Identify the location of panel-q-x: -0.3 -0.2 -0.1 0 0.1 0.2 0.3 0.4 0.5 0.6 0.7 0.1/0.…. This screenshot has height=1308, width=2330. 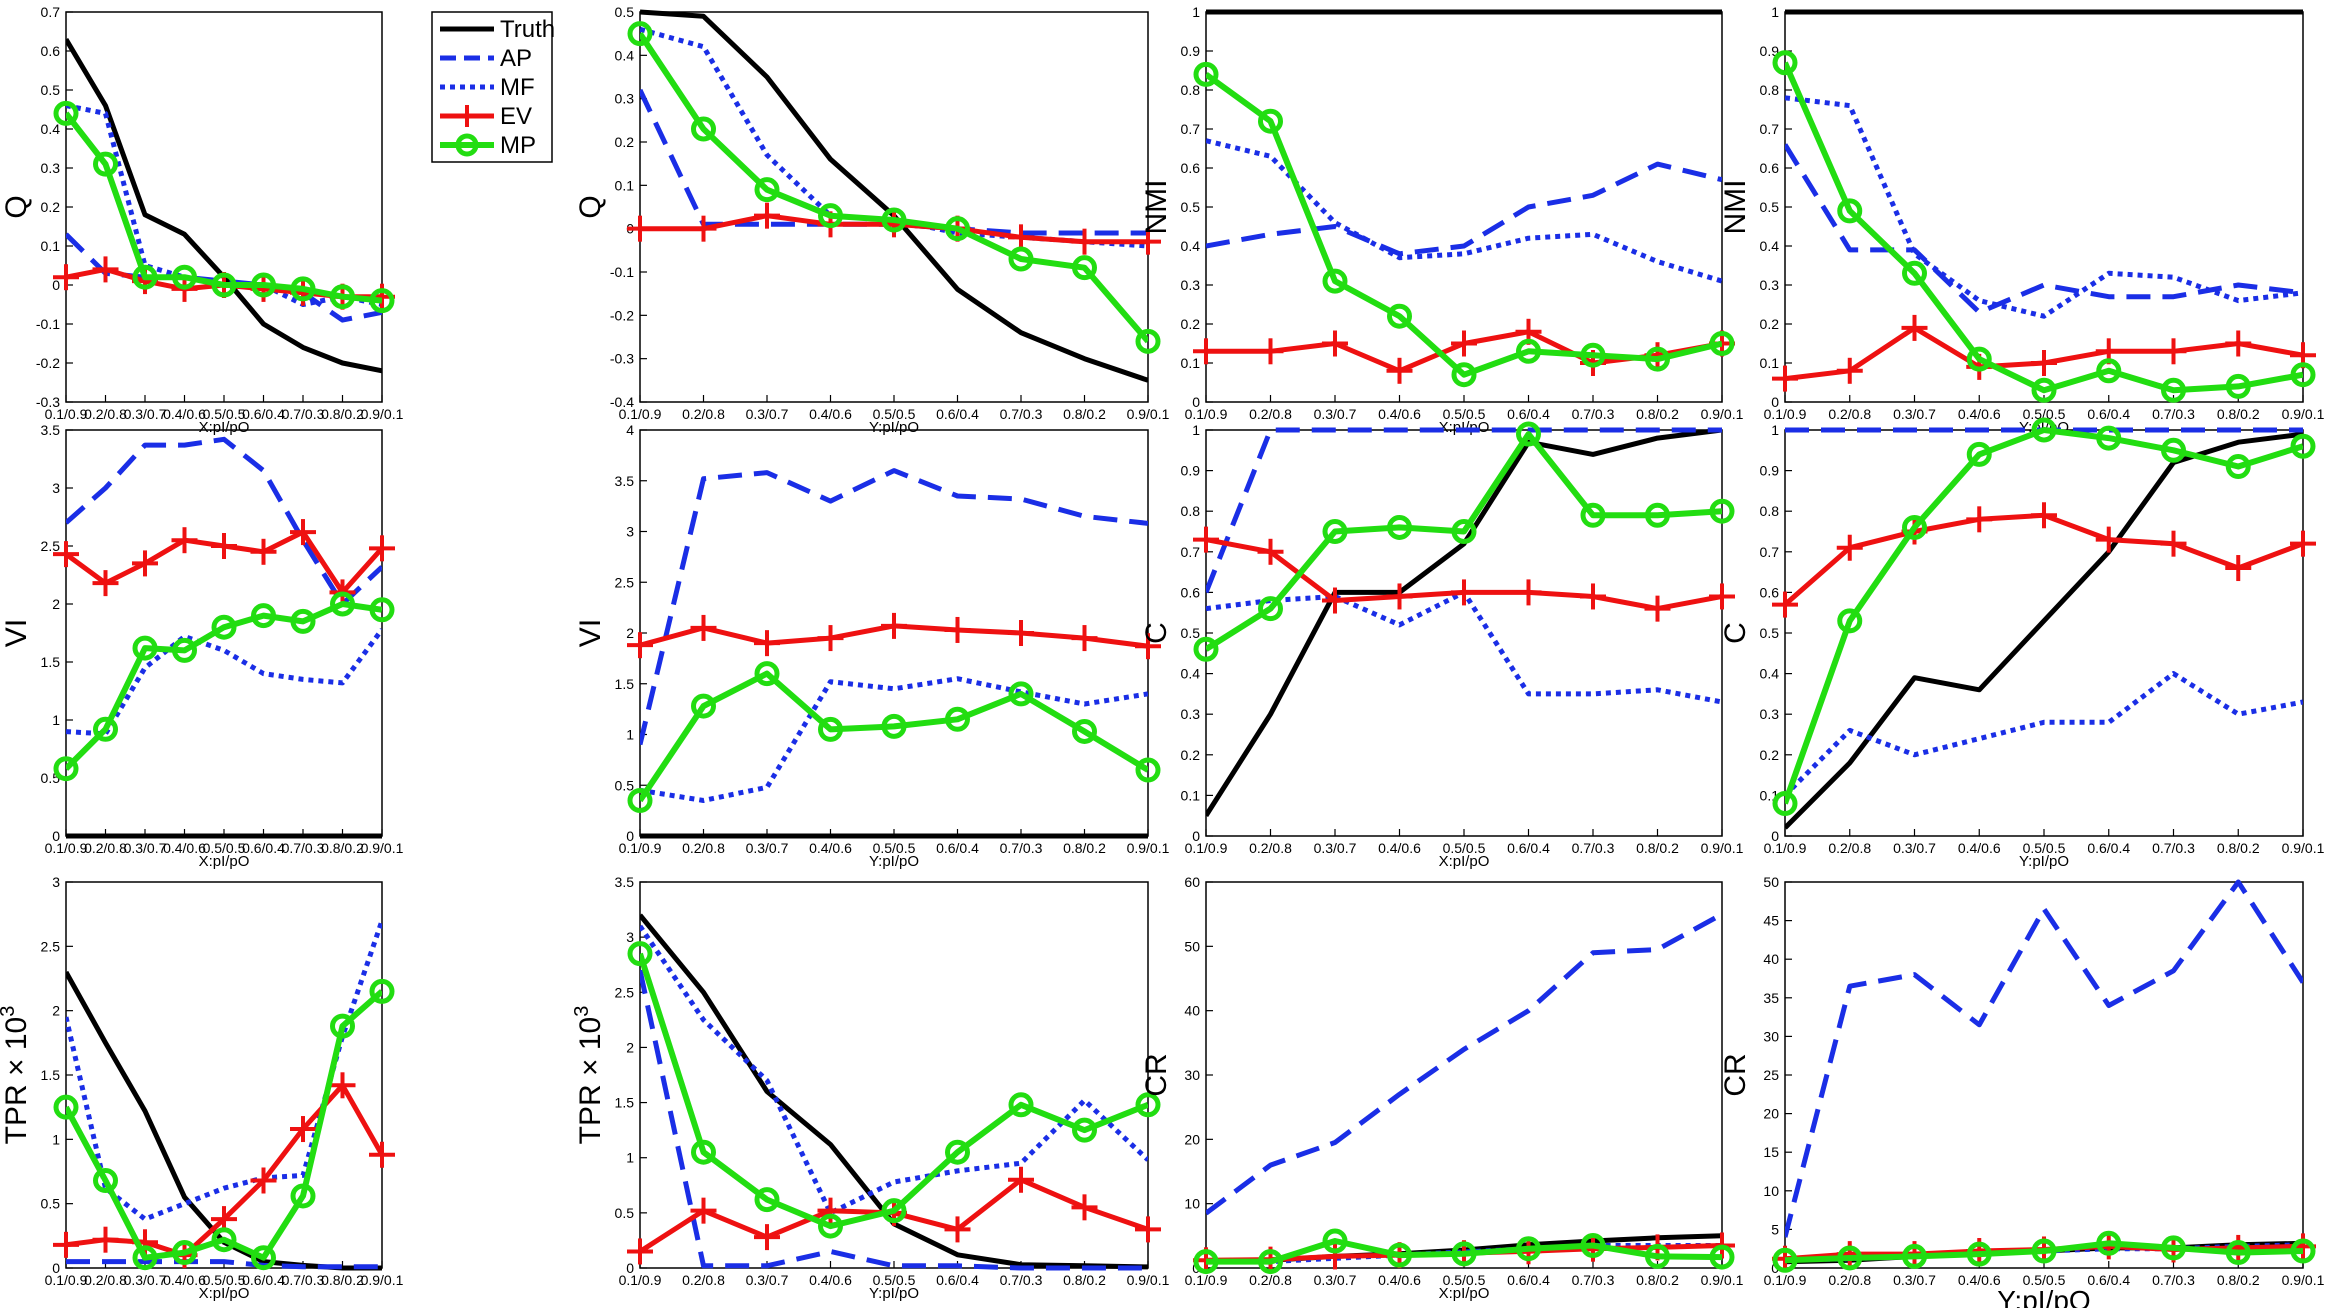
(277, 220).